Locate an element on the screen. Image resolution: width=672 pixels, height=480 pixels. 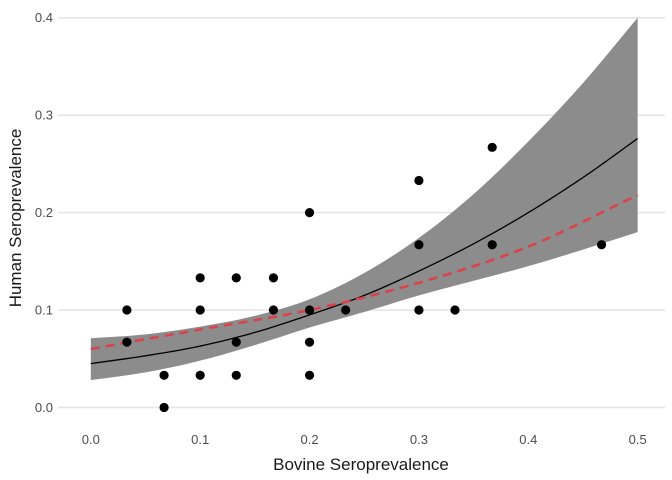
y-tick-label: 0.2 is located at coordinates (44, 212).